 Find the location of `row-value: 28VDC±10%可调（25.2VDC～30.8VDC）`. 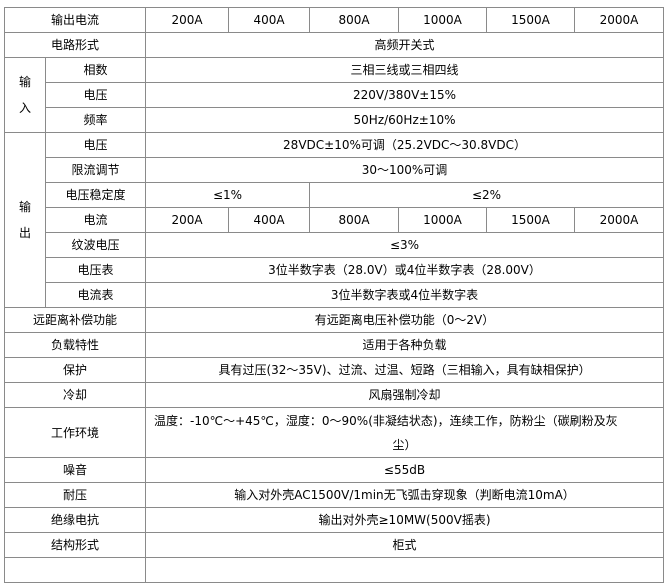

row-value: 28VDC±10%可调（25.2VDC～30.8VDC） is located at coordinates (405, 145).